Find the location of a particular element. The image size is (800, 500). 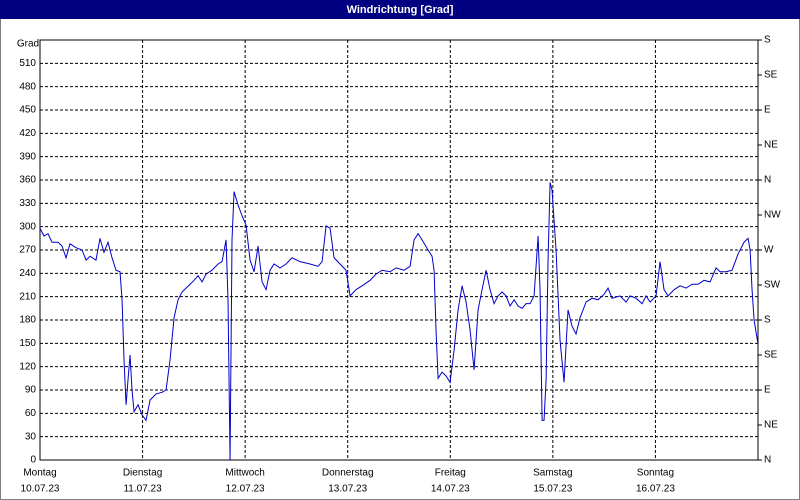

x-tick-label: Samstag is located at coordinates (552, 473).